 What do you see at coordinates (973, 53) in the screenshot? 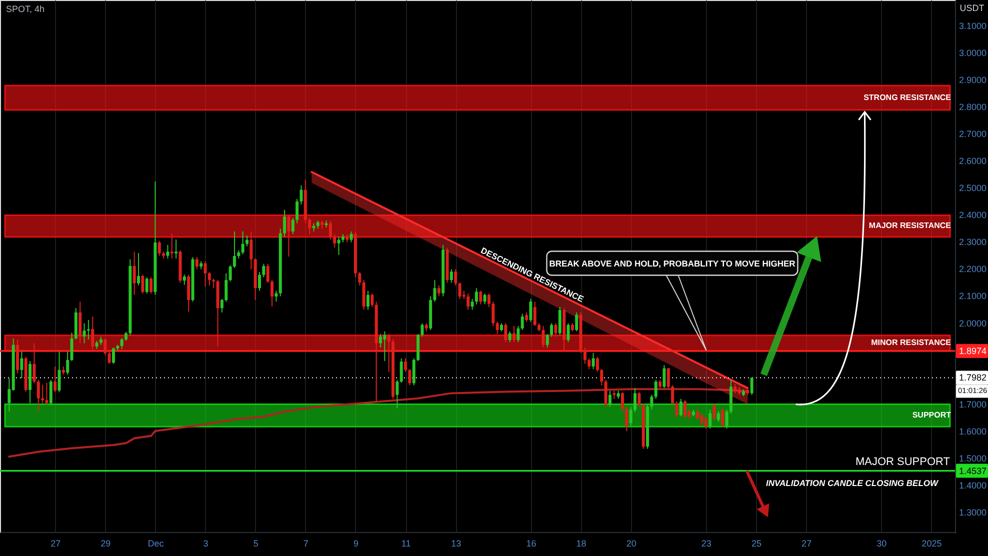
I see `y-tick-label: 3.0000` at bounding box center [973, 53].